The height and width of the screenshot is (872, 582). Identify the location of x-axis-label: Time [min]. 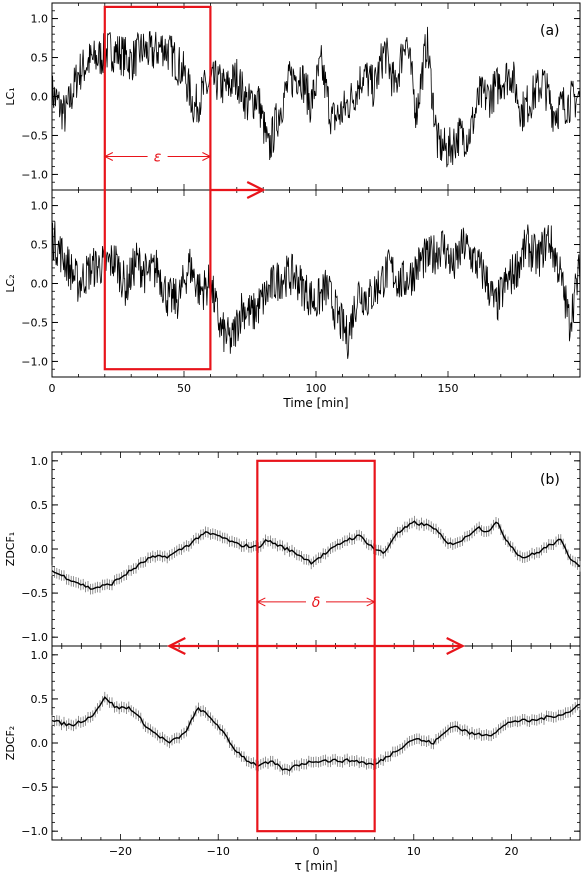
(315, 403).